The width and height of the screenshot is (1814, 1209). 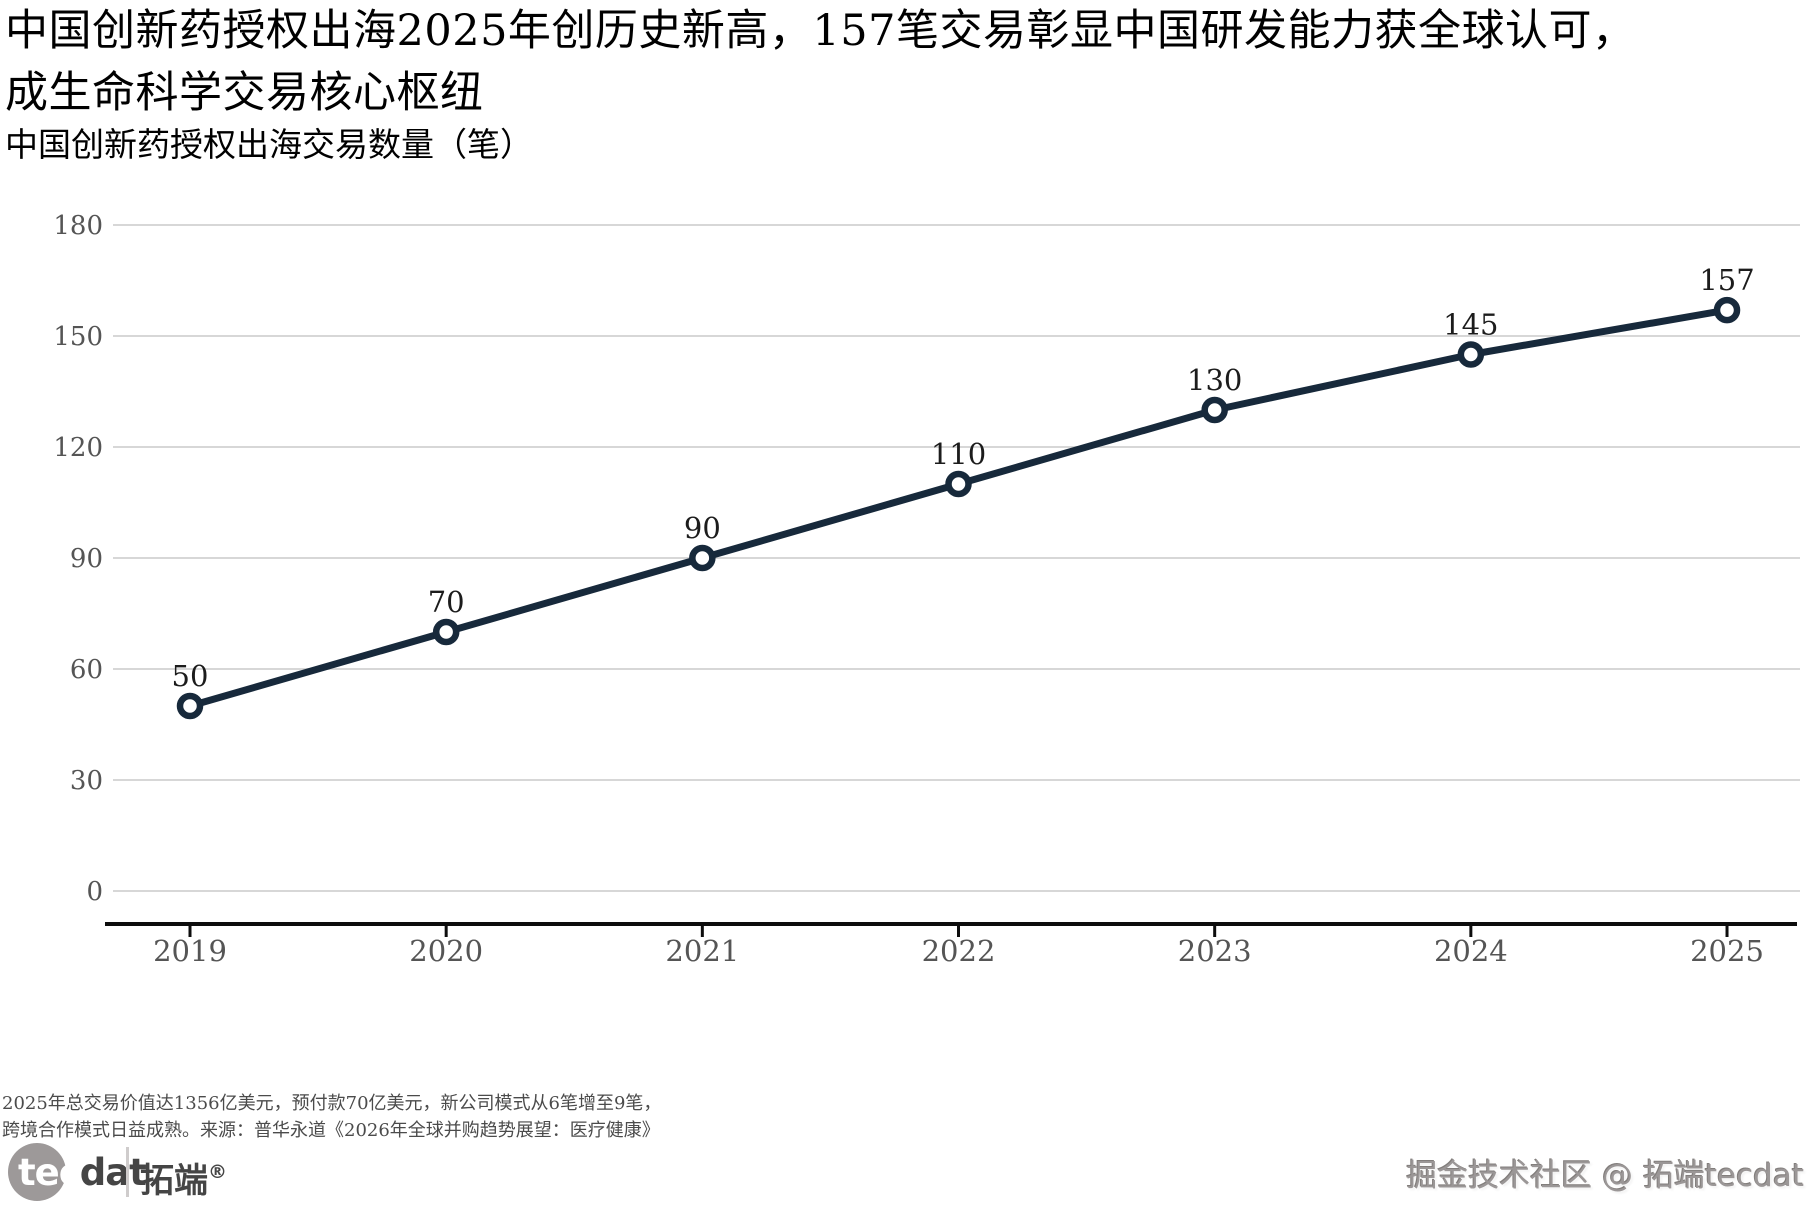 What do you see at coordinates (244, 93) in the screenshot?
I see `page-title-line2: 成生命科学交易核心枢纽` at bounding box center [244, 93].